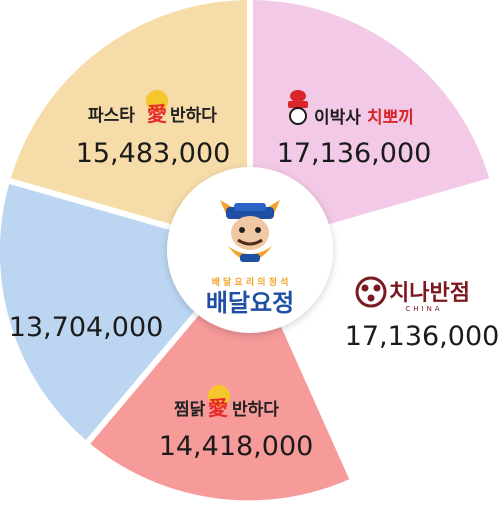  I want to click on ibaksa-brand-logo: 이박사 치뽀끼, so click(351, 109).